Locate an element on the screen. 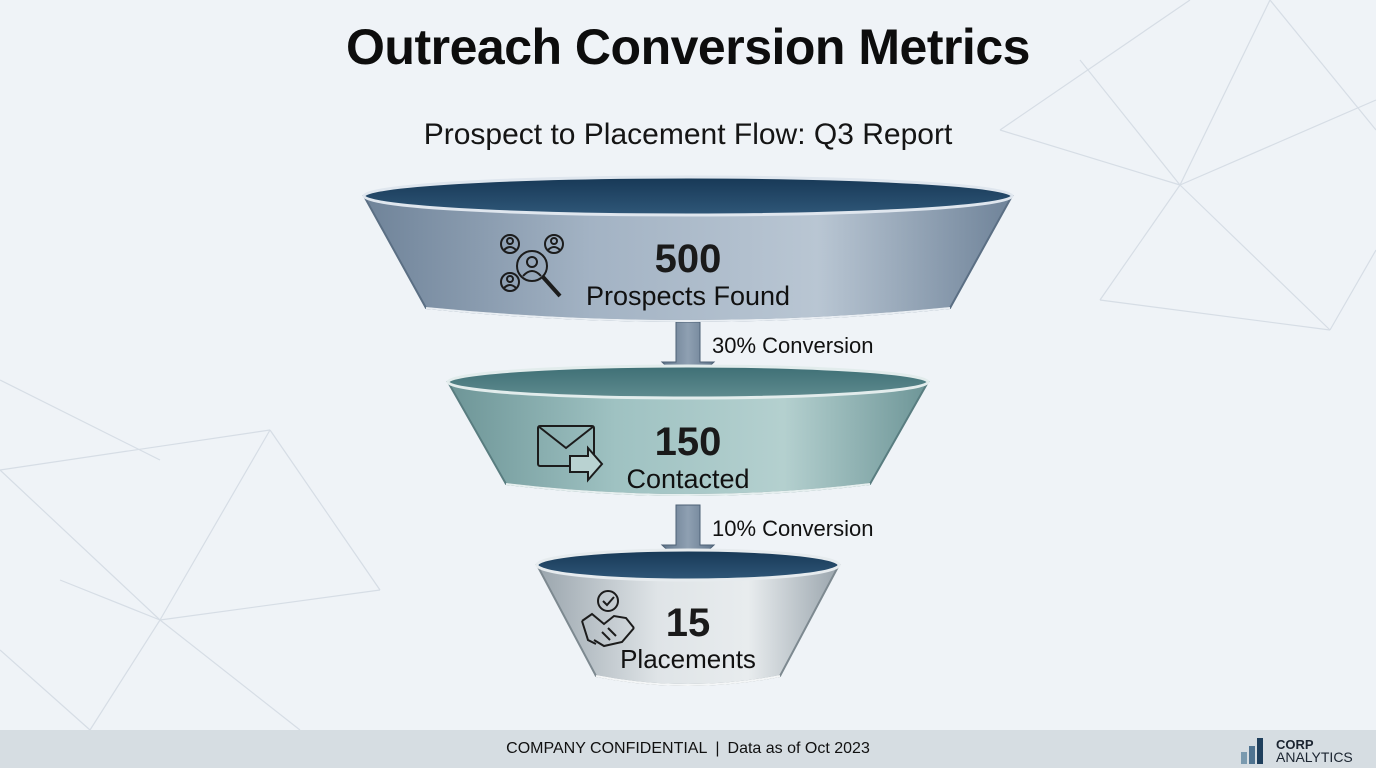 The height and width of the screenshot is (768, 1376). people-search-icon is located at coordinates (532, 266).